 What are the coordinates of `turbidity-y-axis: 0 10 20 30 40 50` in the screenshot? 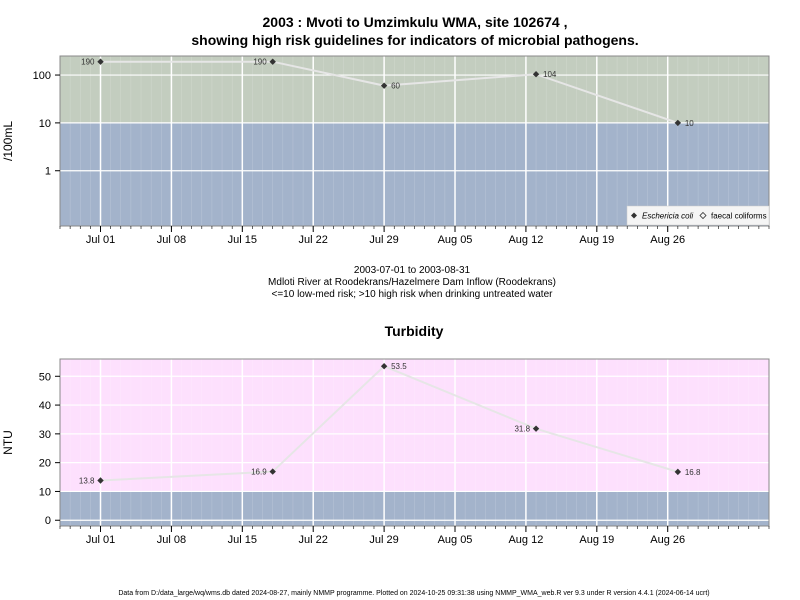 It's located at (49, 449).